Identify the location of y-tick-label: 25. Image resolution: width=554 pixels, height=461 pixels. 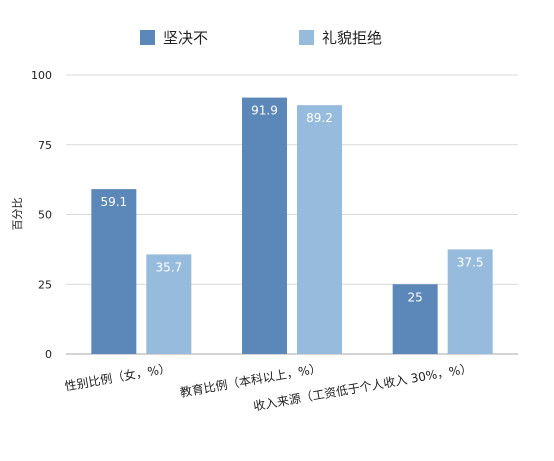
(45, 284).